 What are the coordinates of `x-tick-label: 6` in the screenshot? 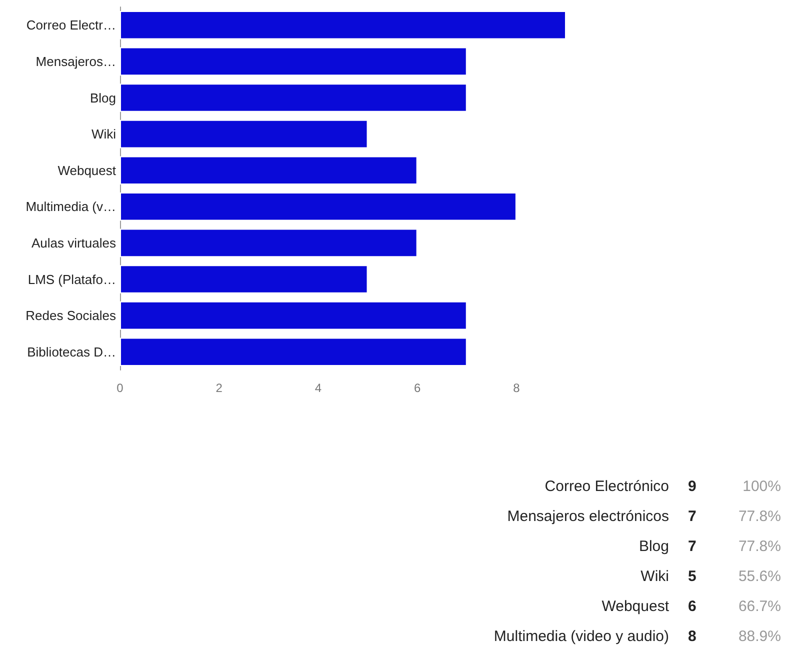 It's located at (417, 388).